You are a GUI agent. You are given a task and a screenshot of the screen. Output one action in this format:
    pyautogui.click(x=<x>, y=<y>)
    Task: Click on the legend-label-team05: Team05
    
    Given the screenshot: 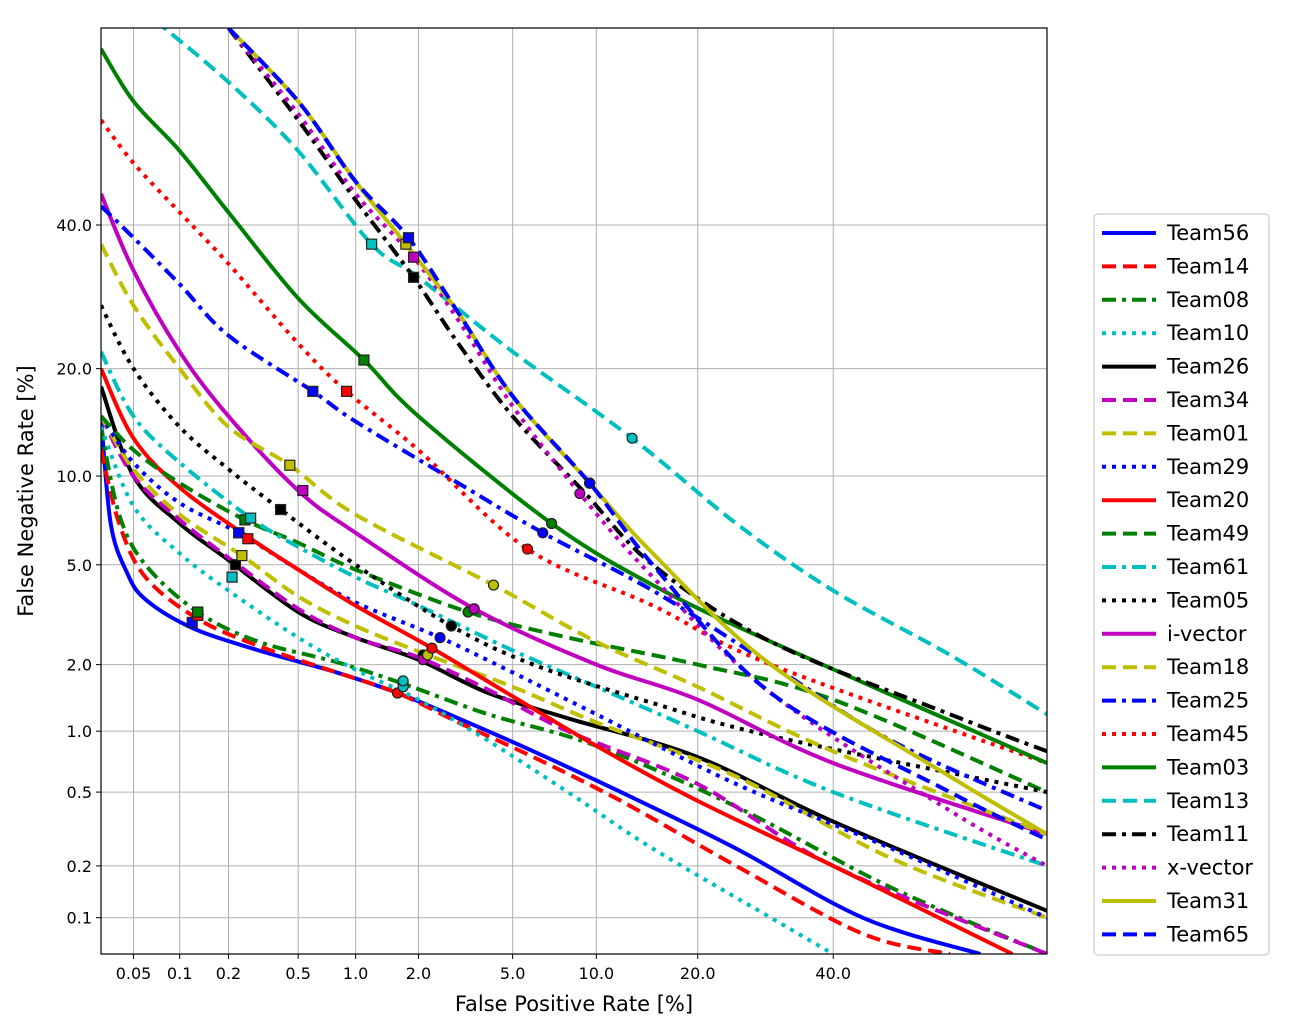 What is the action you would take?
    pyautogui.click(x=1207, y=600)
    